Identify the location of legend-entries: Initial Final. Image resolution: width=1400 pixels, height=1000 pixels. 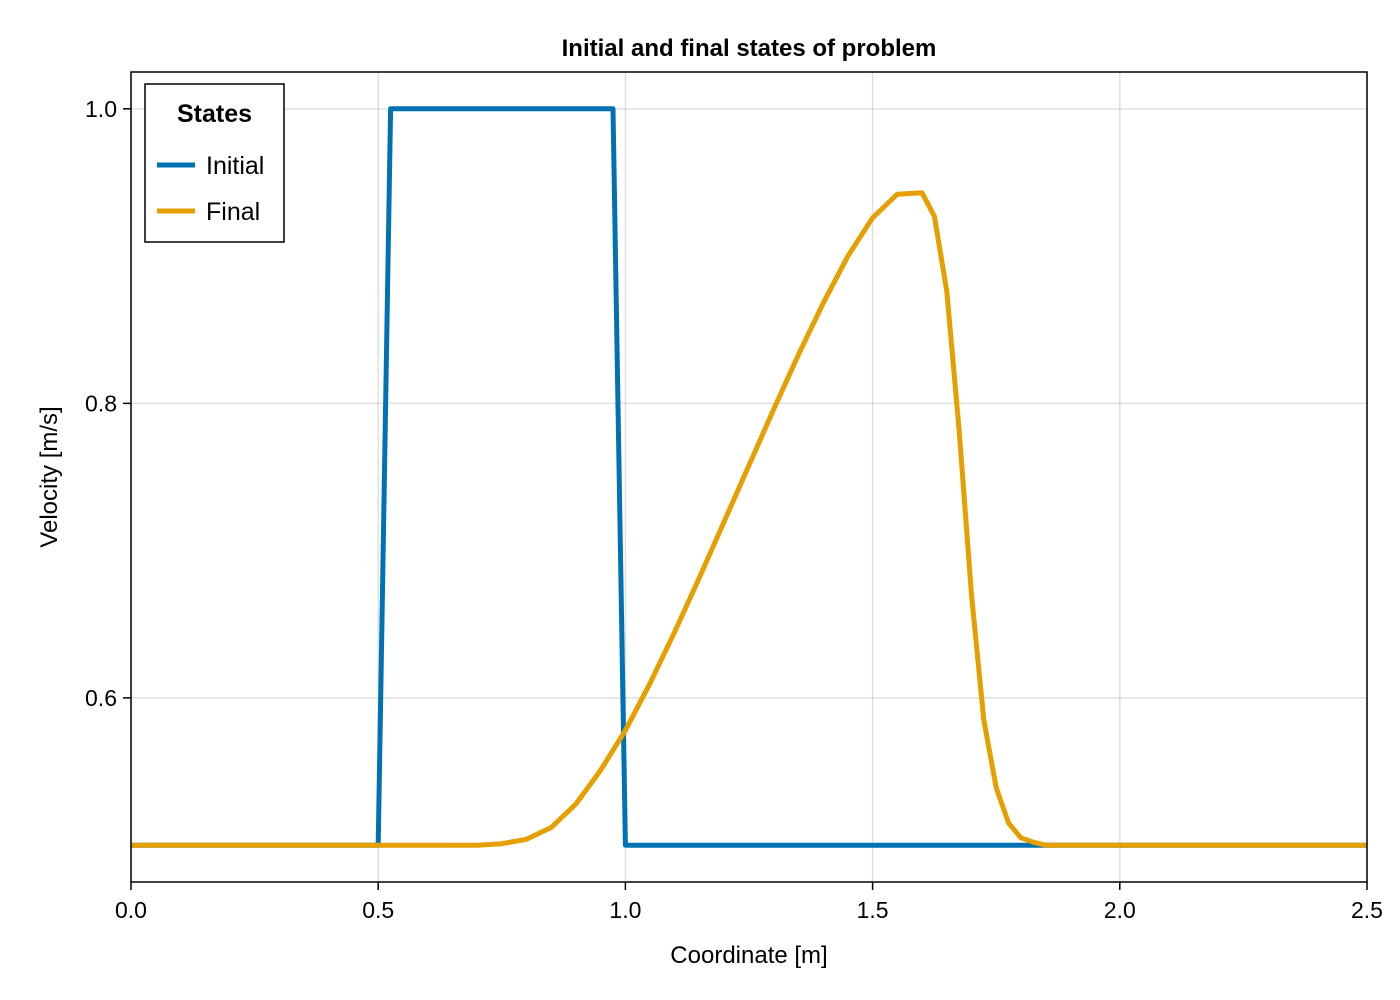
(210, 189).